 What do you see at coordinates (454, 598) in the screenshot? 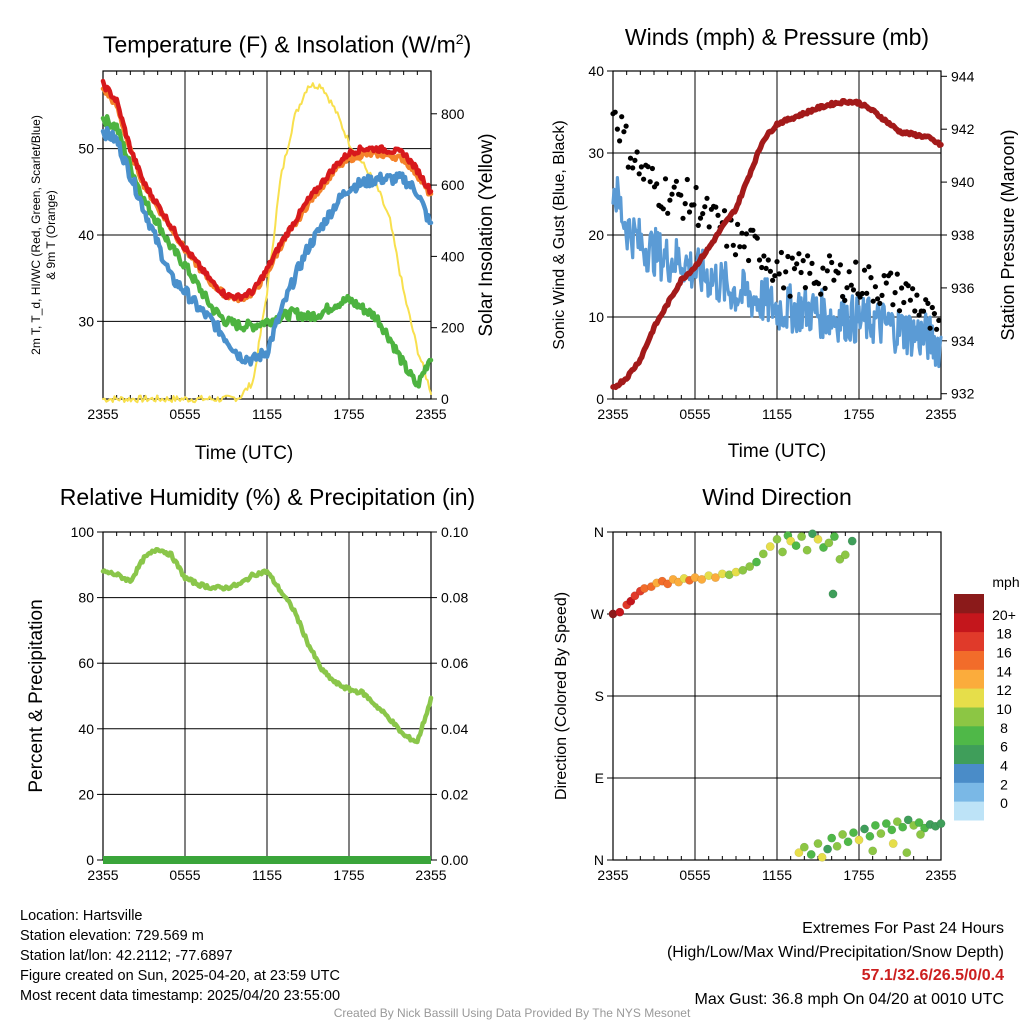
I see `rh-y2tick-label: 0.08` at bounding box center [454, 598].